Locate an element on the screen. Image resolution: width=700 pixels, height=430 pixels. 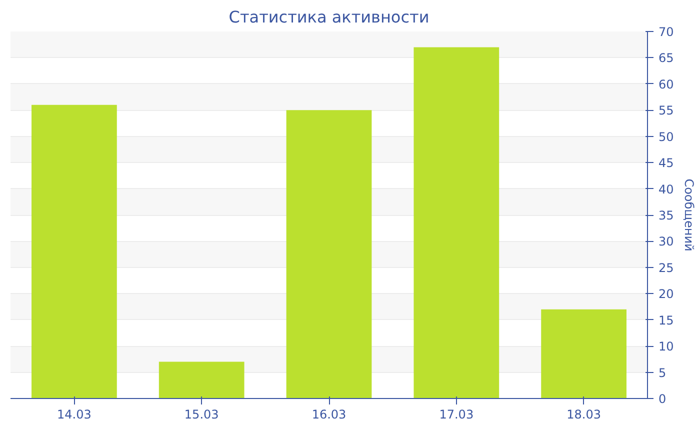
x-tick-label: 16.03 is located at coordinates (329, 415).